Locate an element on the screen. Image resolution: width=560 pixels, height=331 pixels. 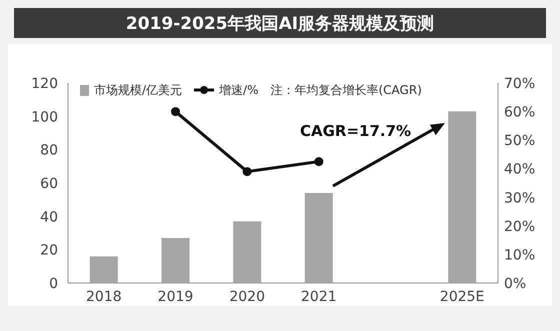
y2-tick-label: 40% is located at coordinates (520, 170).